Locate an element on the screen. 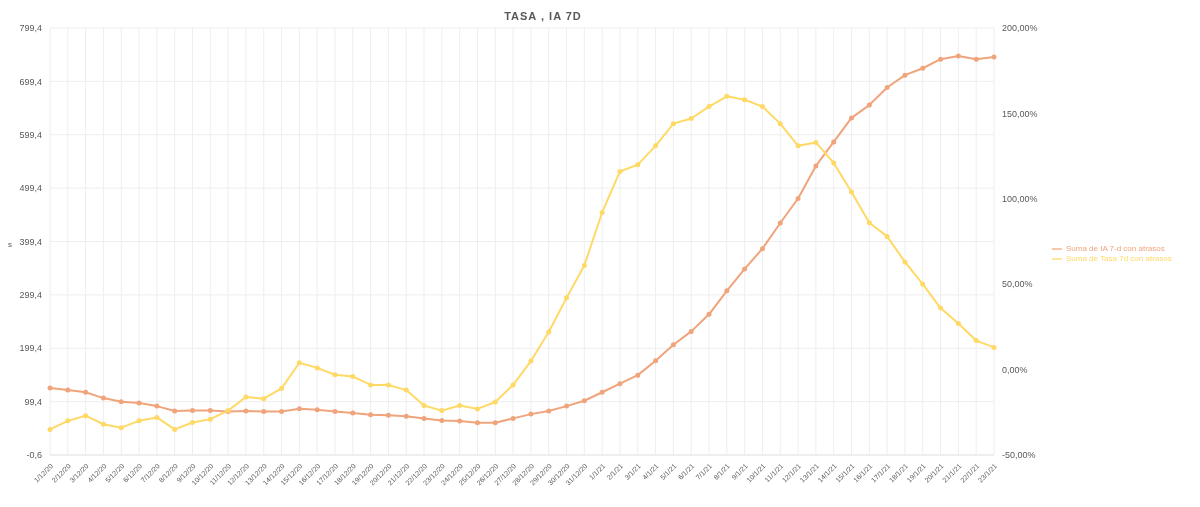 The width and height of the screenshot is (1200, 507). y2-tick-label: 150,00% is located at coordinates (1020, 113).